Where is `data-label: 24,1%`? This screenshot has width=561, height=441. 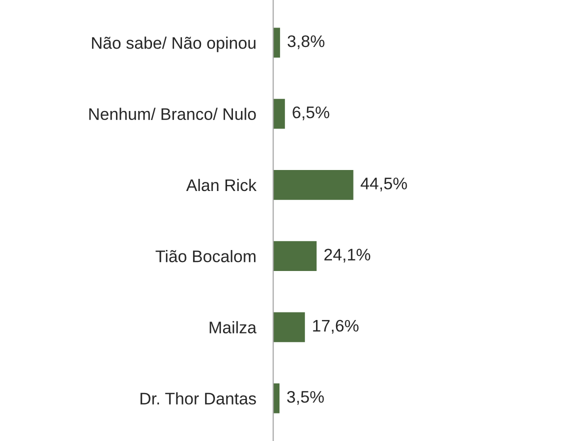
data-label: 24,1% is located at coordinates (347, 255).